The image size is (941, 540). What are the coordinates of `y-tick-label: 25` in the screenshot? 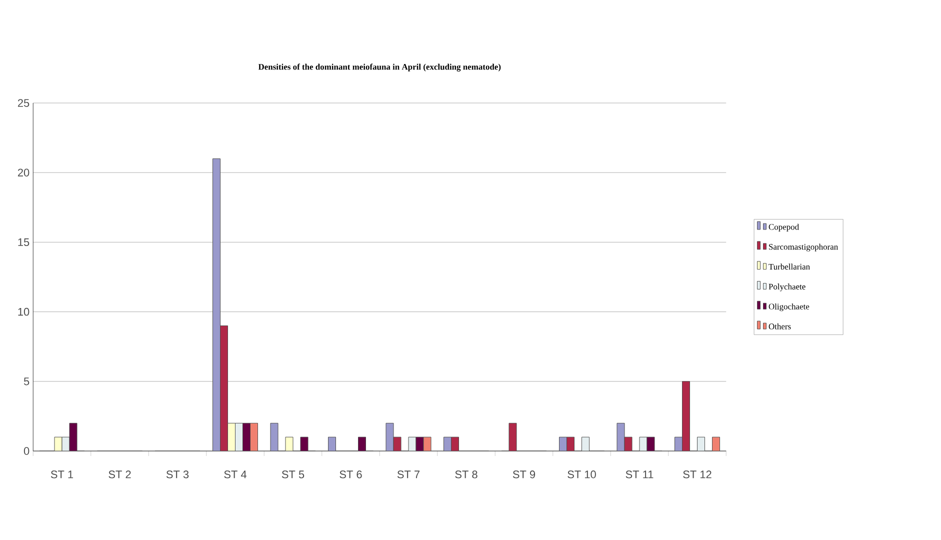 It's located at (24, 103).